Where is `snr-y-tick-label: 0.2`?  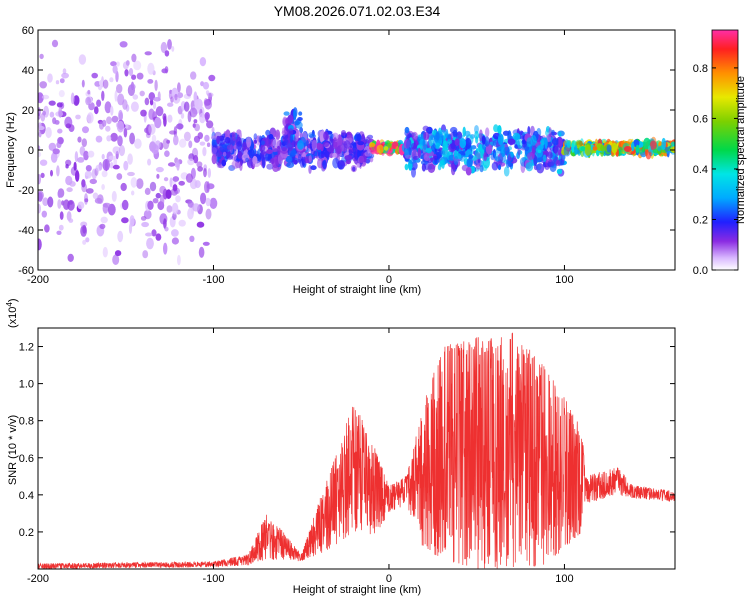 snr-y-tick-label: 0.2 is located at coordinates (26, 533).